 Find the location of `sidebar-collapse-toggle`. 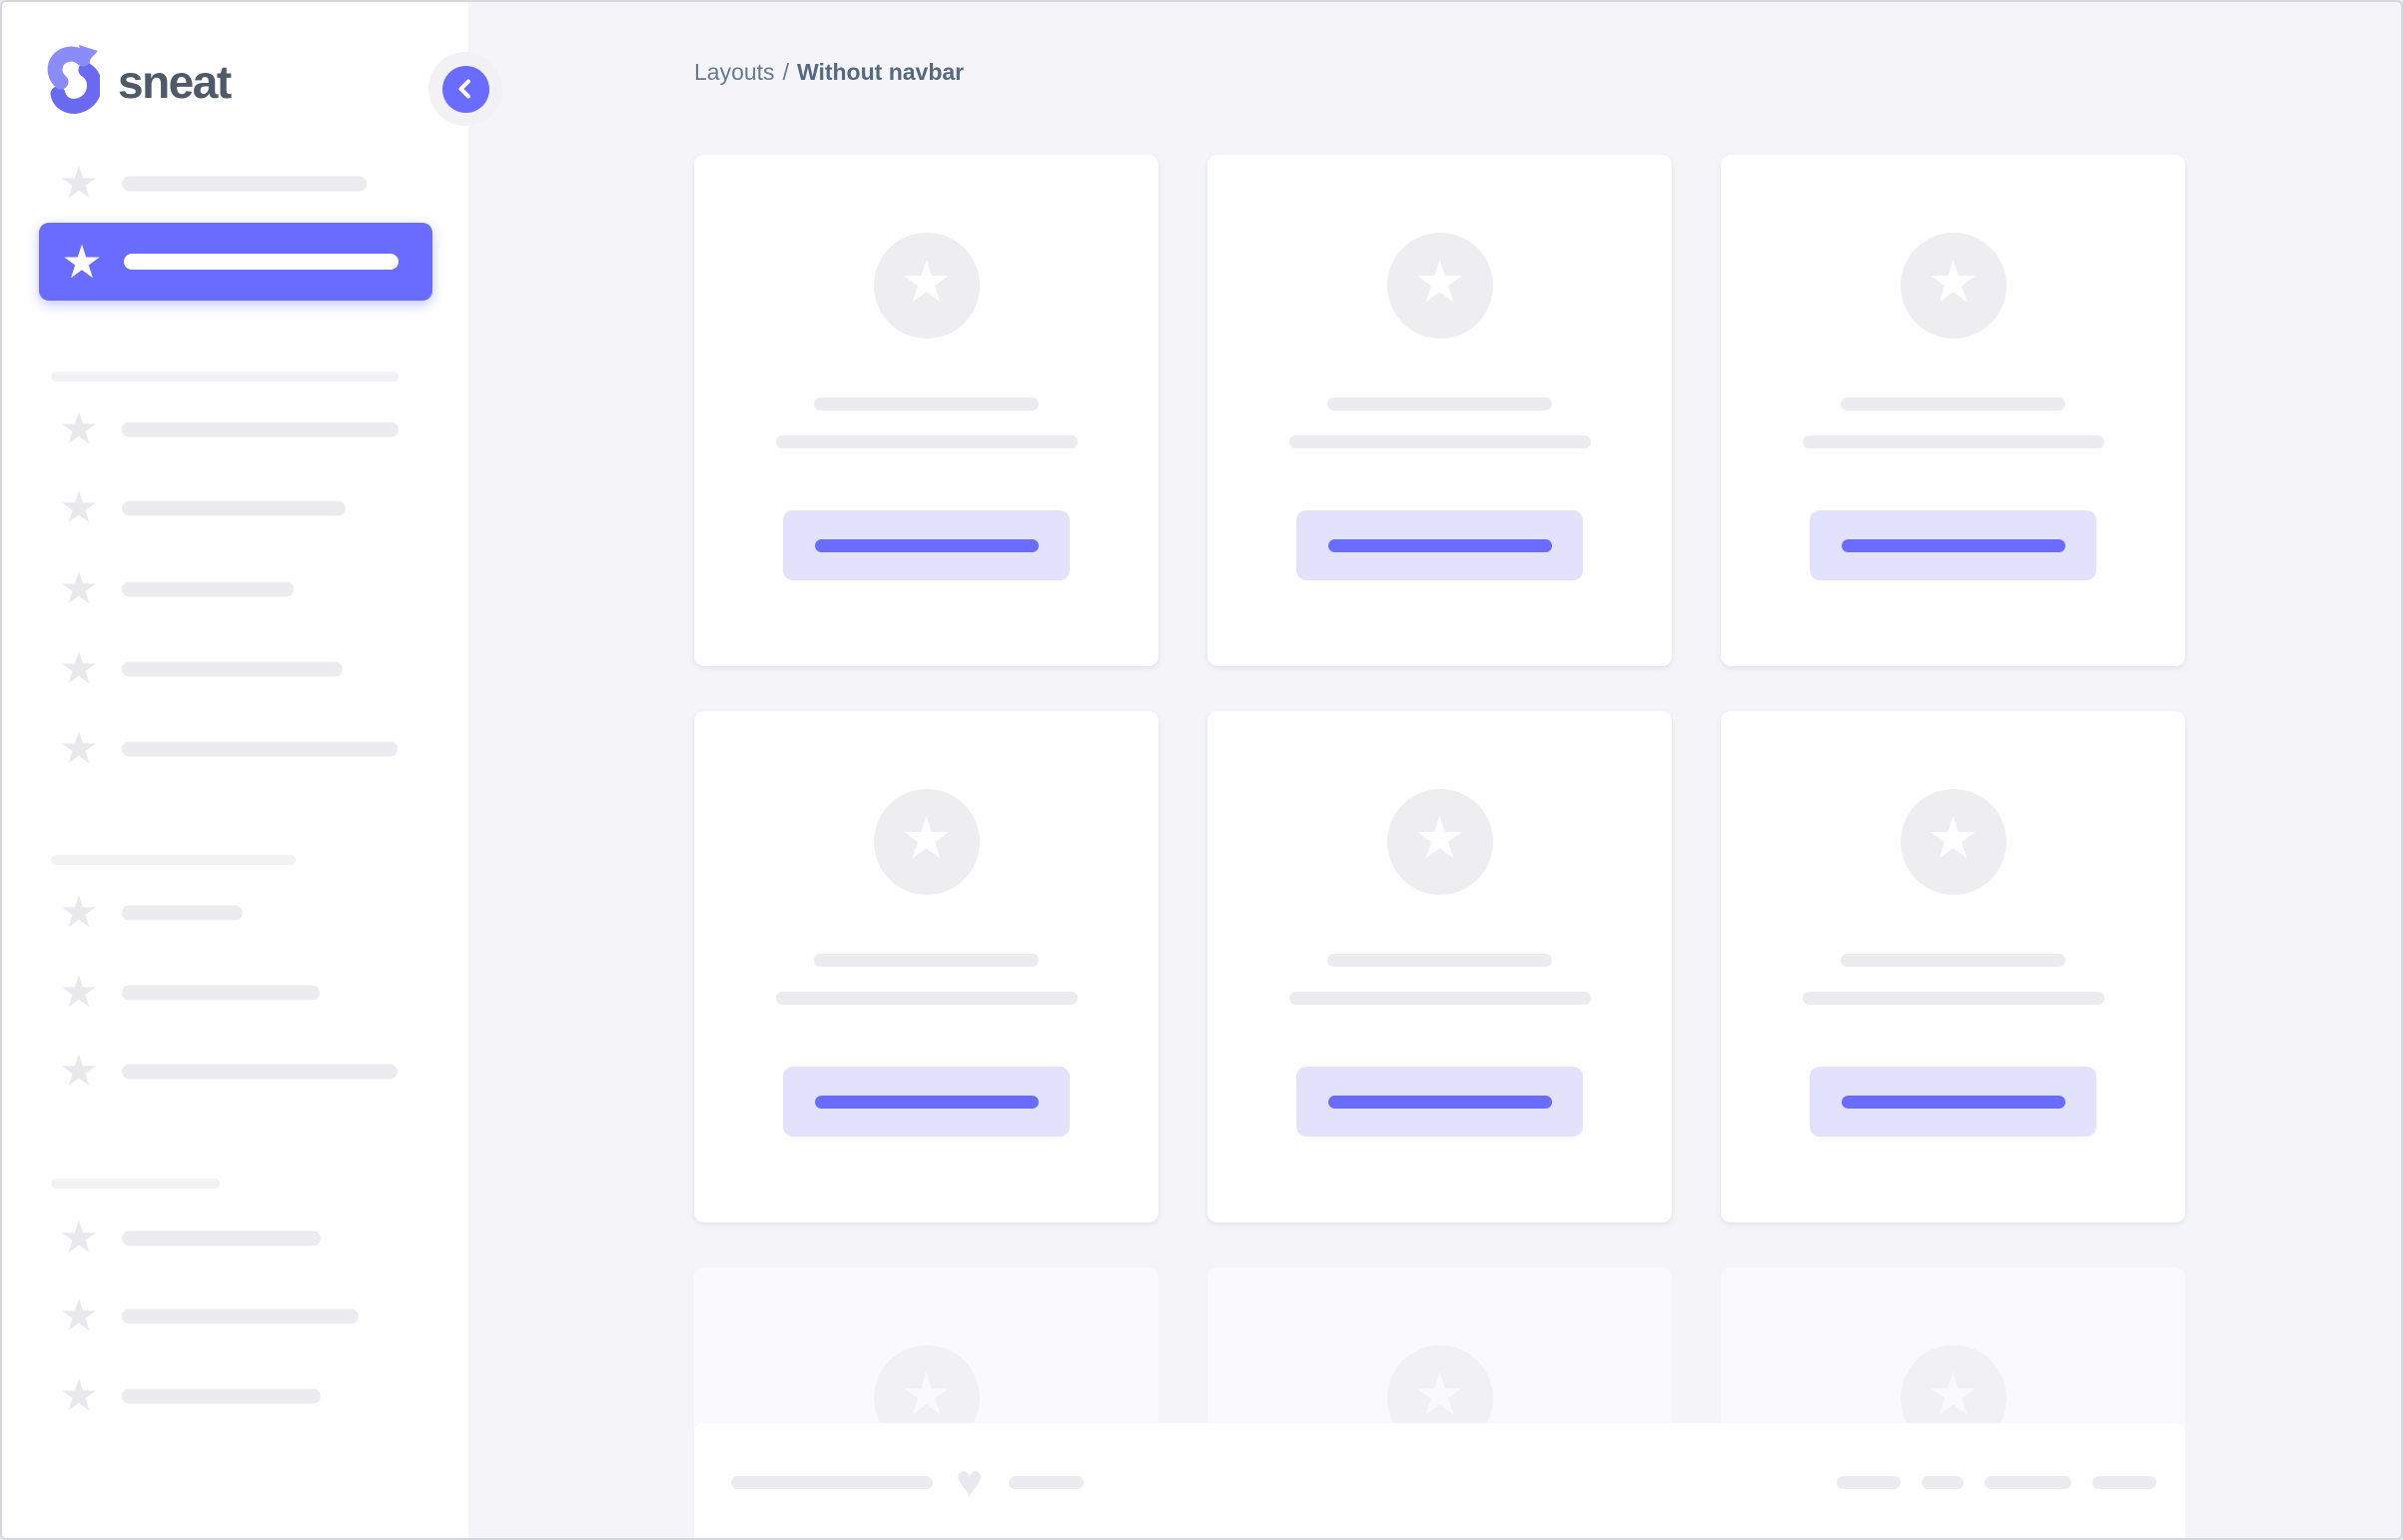

sidebar-collapse-toggle is located at coordinates (465, 89).